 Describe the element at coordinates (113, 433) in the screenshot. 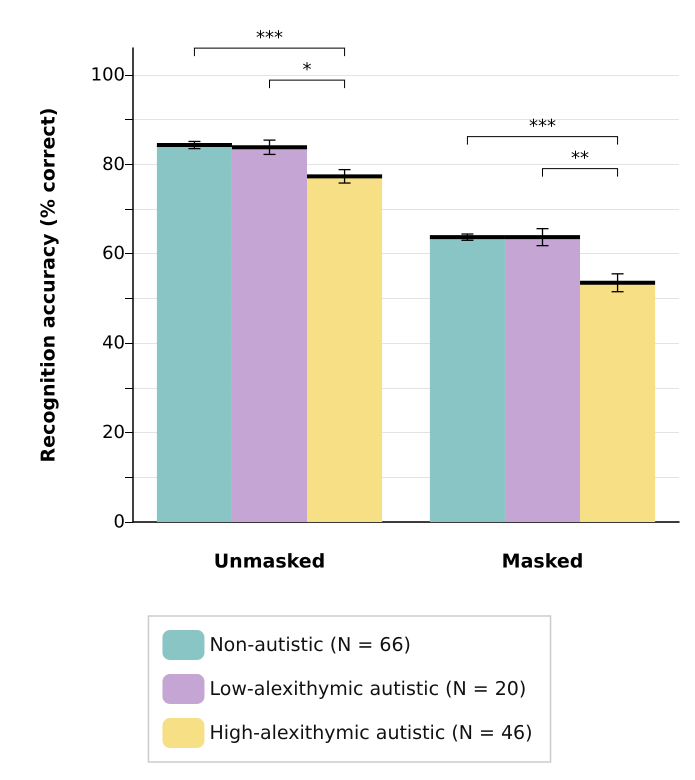

I see `y-tick-label: 20` at that location.